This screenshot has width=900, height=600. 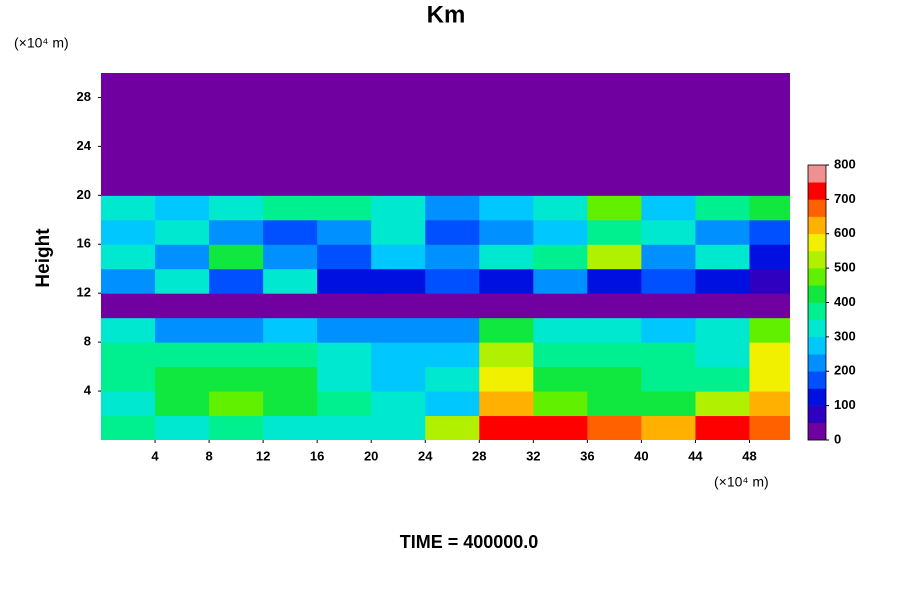 I want to click on colorbar-tick-label: 200, so click(x=845, y=370).